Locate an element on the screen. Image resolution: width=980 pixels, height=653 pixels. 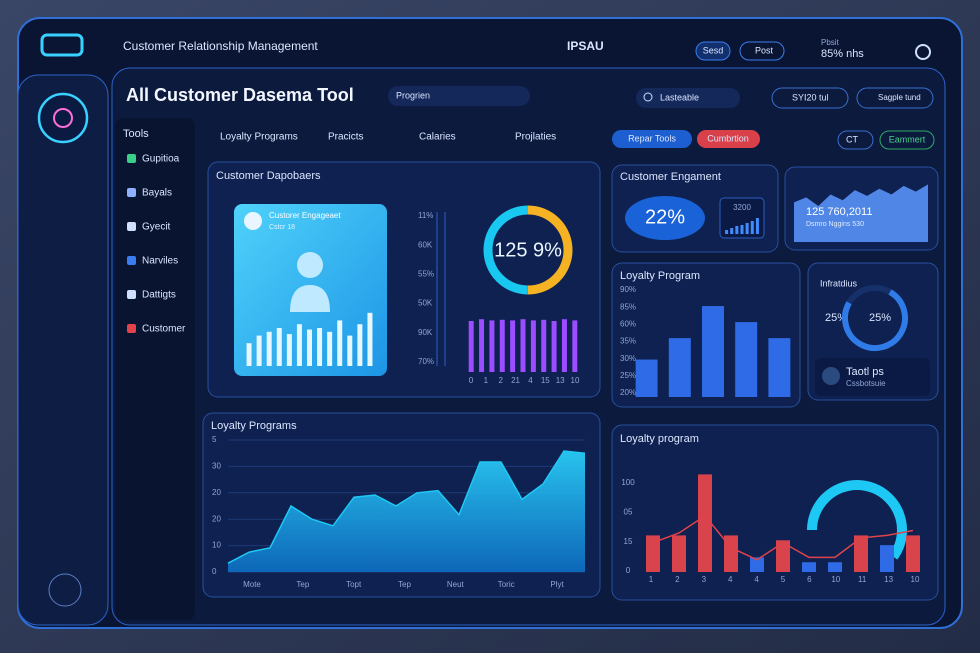
axis-label: 90% is located at coordinates (628, 289).